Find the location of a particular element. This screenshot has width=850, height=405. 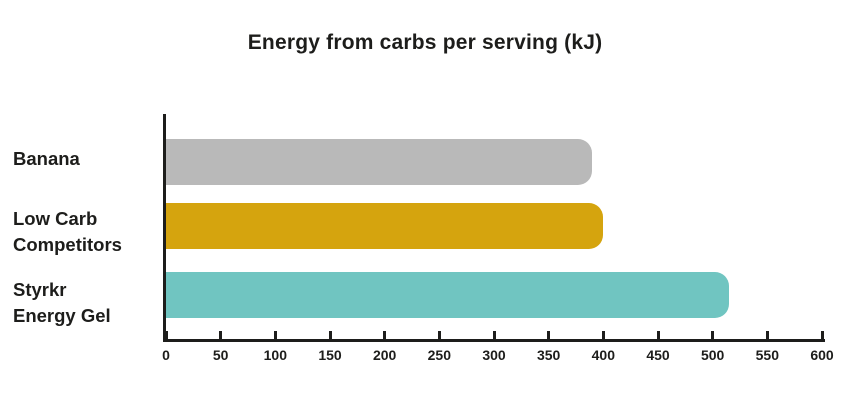

category-label-line: Competitors is located at coordinates (67, 244).